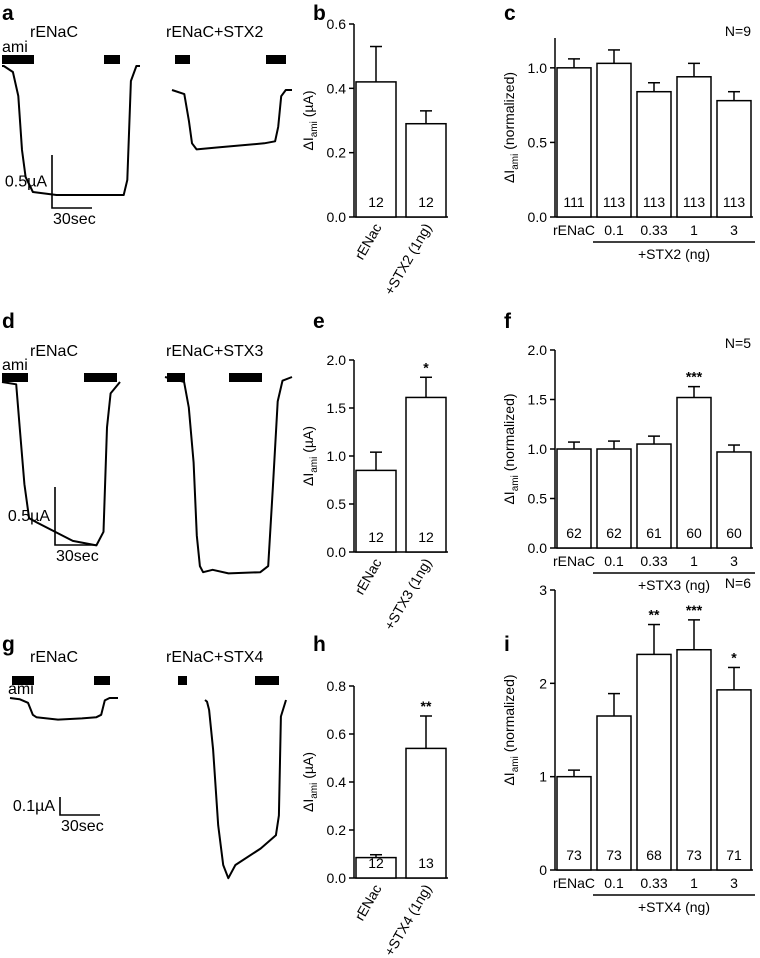 The width and height of the screenshot is (760, 958). What do you see at coordinates (694, 377) in the screenshot?
I see `significance-stars: ***` at bounding box center [694, 377].